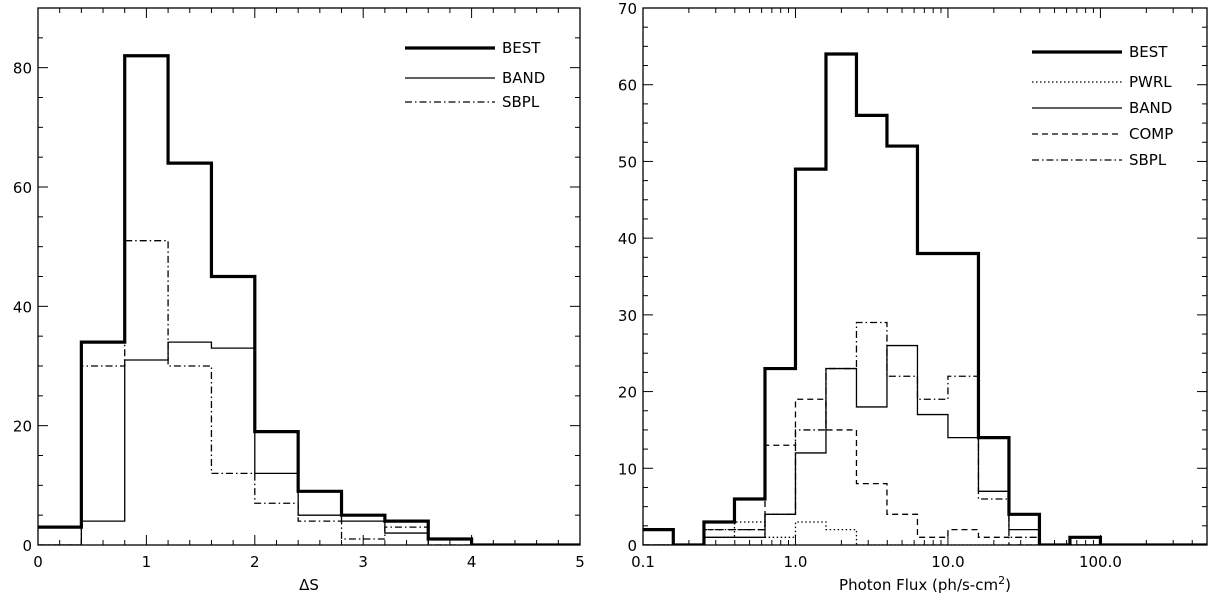 The image size is (1219, 609). I want to click on series-band-histogram, so click(309, 443).